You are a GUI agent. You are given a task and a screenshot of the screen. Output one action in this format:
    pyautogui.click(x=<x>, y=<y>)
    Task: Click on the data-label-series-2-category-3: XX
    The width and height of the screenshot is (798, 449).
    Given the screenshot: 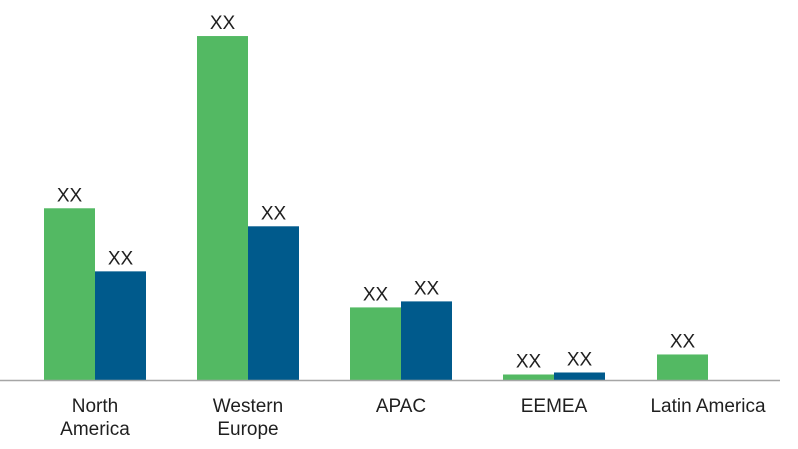 What is the action you would take?
    pyautogui.click(x=427, y=288)
    